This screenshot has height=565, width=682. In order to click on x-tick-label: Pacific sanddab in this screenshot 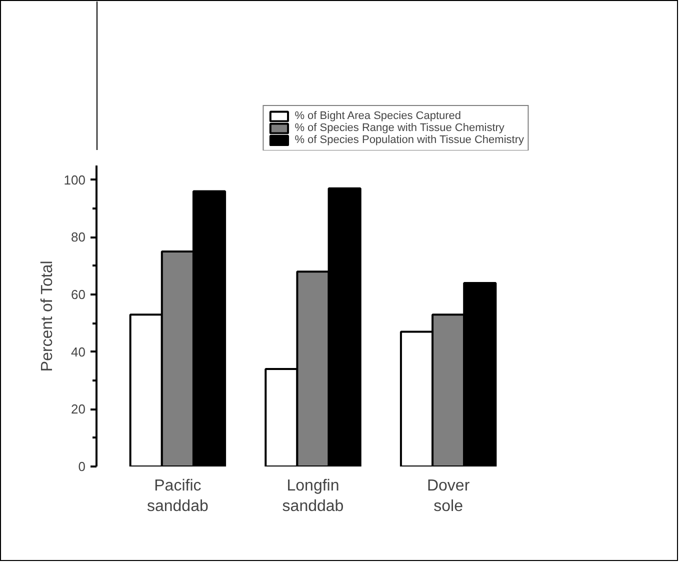, I will do `click(177, 496)`.